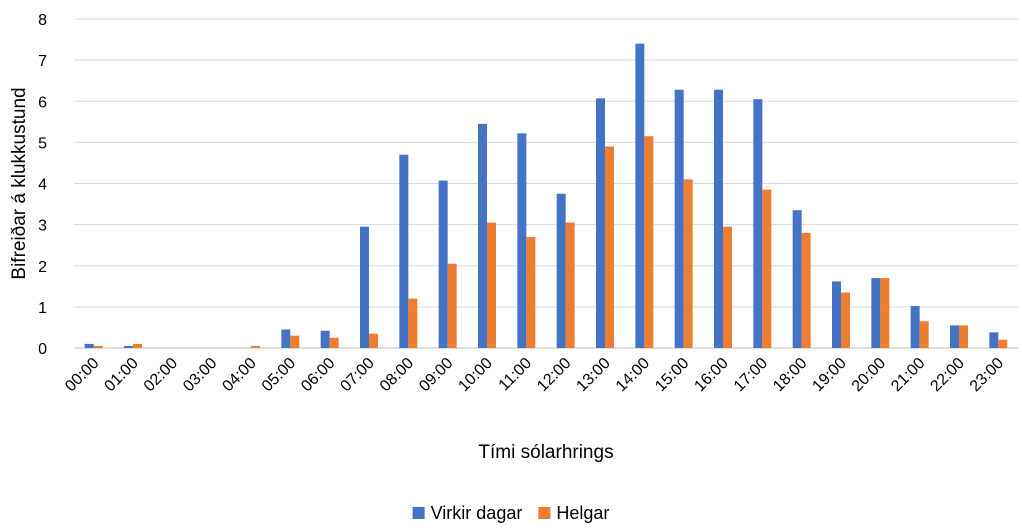  What do you see at coordinates (436, 375) in the screenshot?
I see `x-tick-label: 09:00` at bounding box center [436, 375].